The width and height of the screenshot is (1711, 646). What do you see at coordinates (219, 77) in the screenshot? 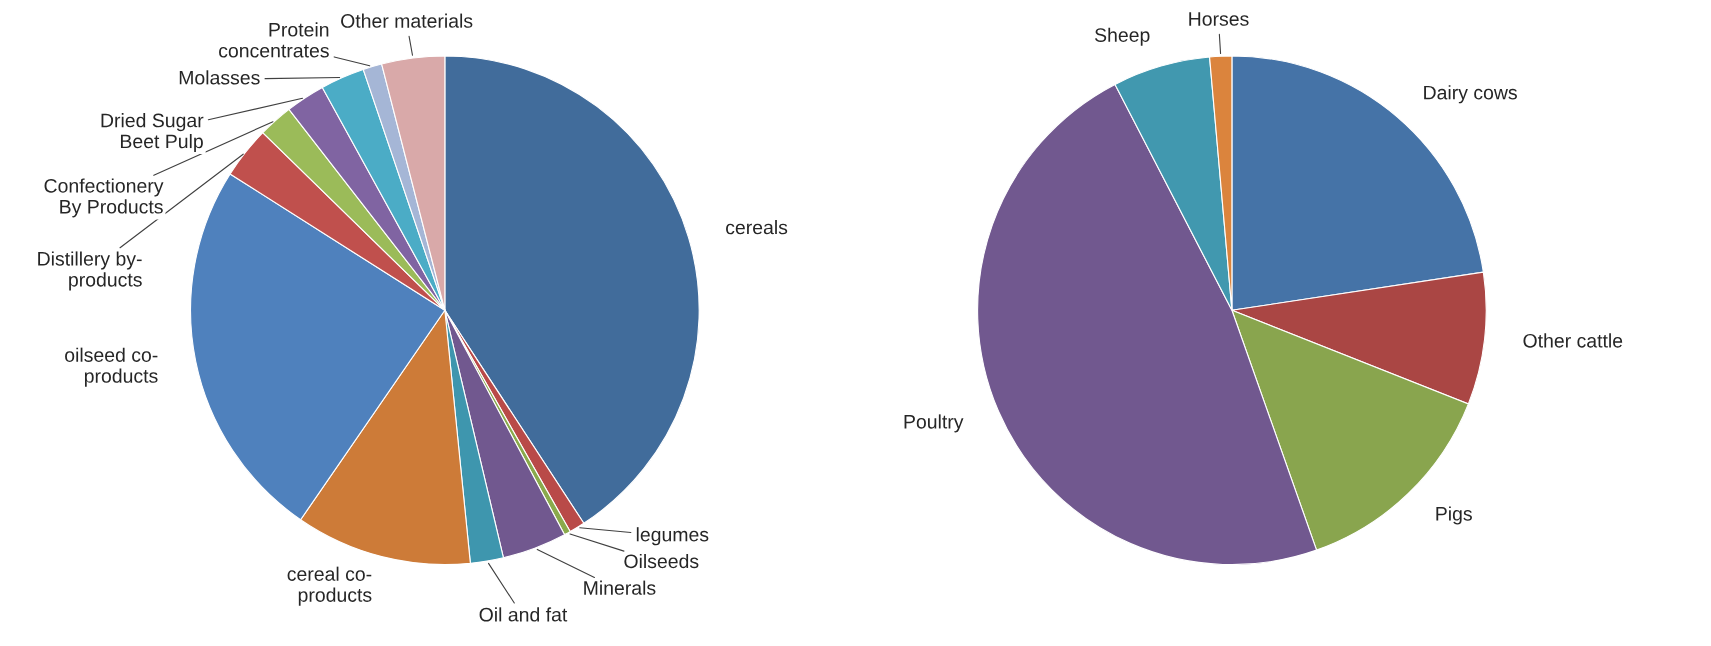
I see `slice-label: Molasses` at bounding box center [219, 77].